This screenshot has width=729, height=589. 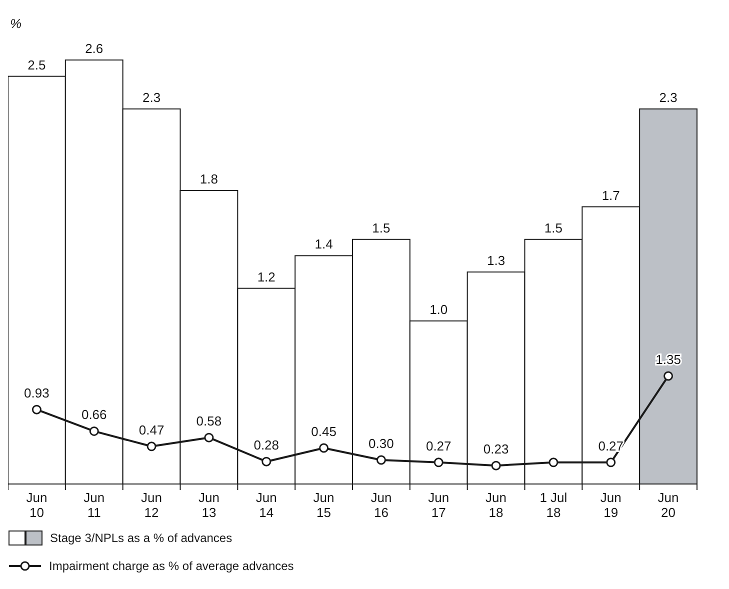 I want to click on data-label: 1.3, so click(x=496, y=260).